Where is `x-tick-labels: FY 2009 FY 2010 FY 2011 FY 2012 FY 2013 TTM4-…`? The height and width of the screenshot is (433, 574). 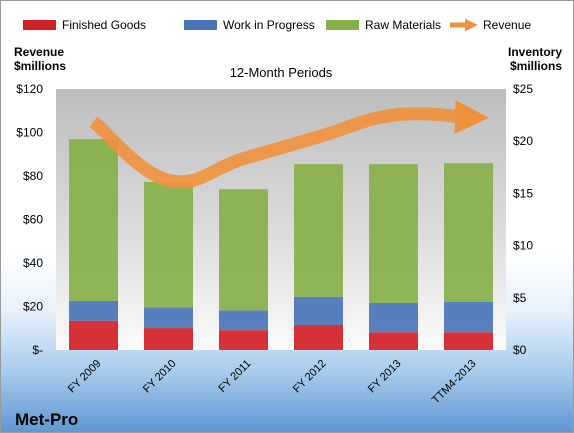
x-tick-labels: FY 2009 FY 2010 FY 2011 FY 2012 FY 2013 TTM4-… is located at coordinates (272, 382).